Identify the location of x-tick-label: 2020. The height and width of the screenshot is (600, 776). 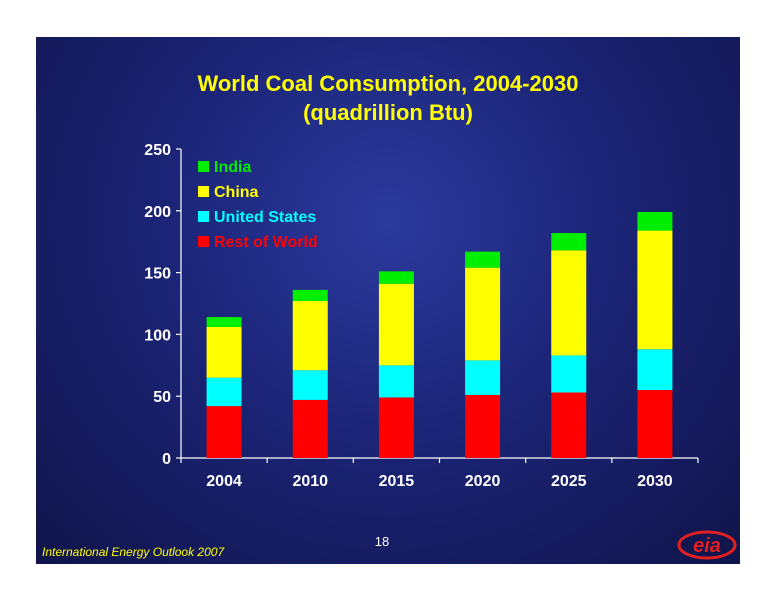
(483, 481).